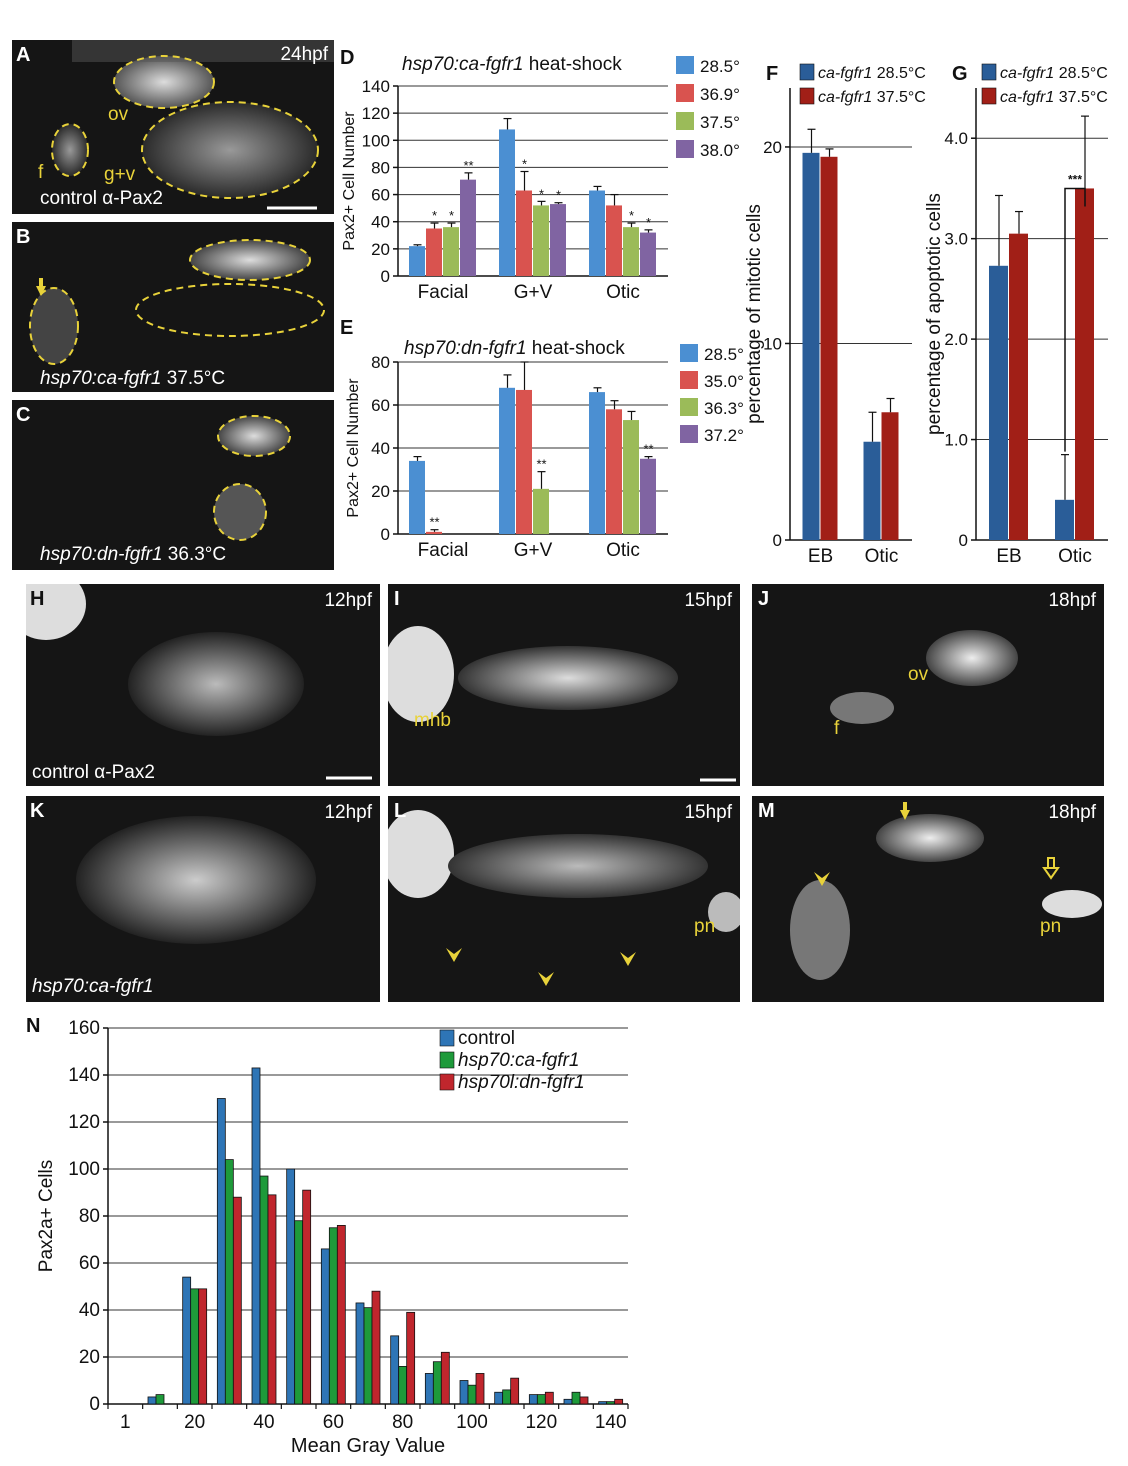  What do you see at coordinates (533, 550) in the screenshot?
I see `x-tick-label: G+V` at bounding box center [533, 550].